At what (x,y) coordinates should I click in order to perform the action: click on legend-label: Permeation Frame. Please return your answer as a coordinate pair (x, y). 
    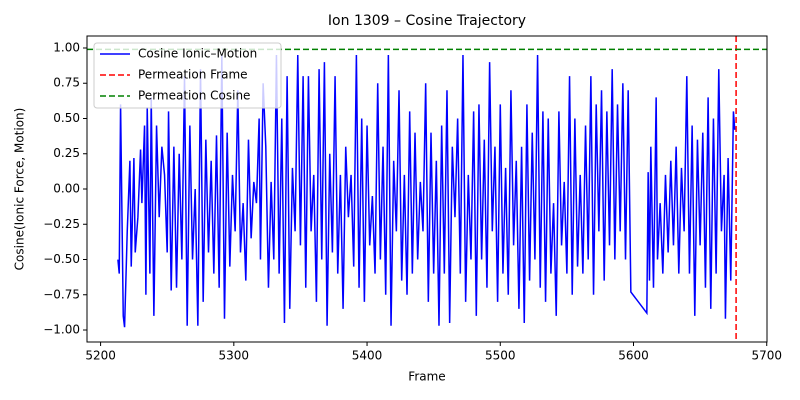
    Looking at the image, I should click on (193, 75).